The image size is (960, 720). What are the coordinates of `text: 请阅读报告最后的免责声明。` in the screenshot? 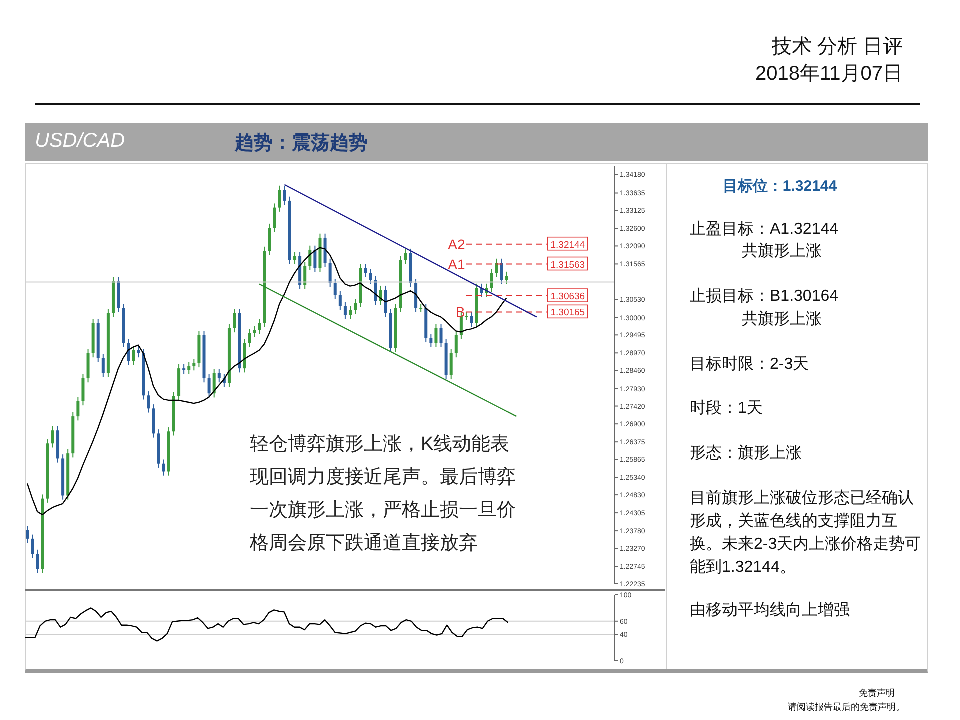 It's located at (846, 707).